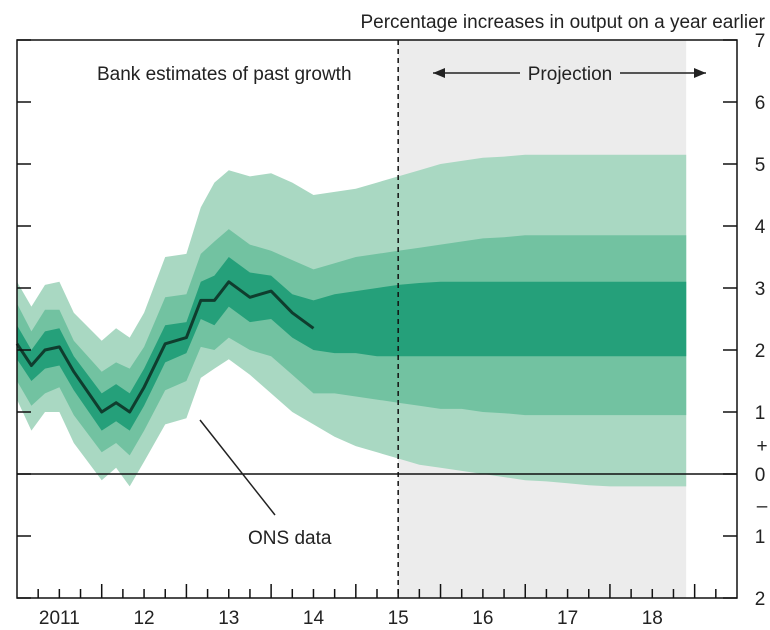 Image resolution: width=770 pixels, height=630 pixels. What do you see at coordinates (398, 618) in the screenshot?
I see `x-tick-label: 15` at bounding box center [398, 618].